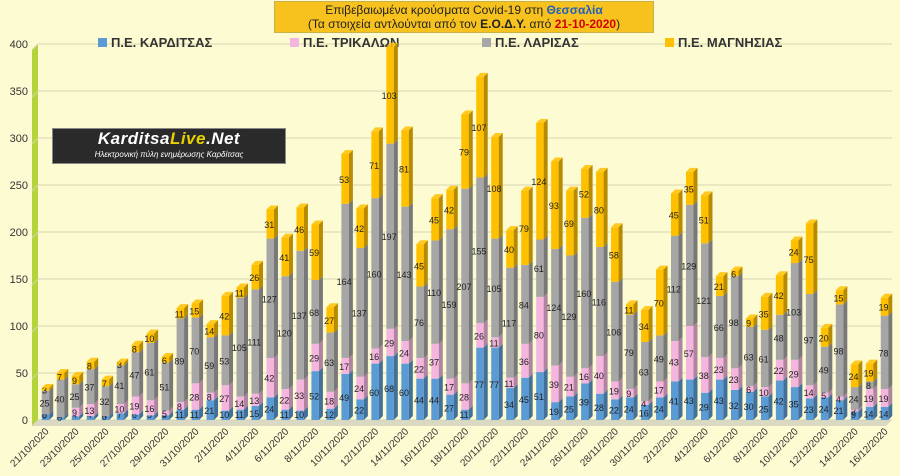 This screenshot has width=900, height=476. Describe the element at coordinates (809, 393) in the screenshot. I see `data-label: 14` at that location.